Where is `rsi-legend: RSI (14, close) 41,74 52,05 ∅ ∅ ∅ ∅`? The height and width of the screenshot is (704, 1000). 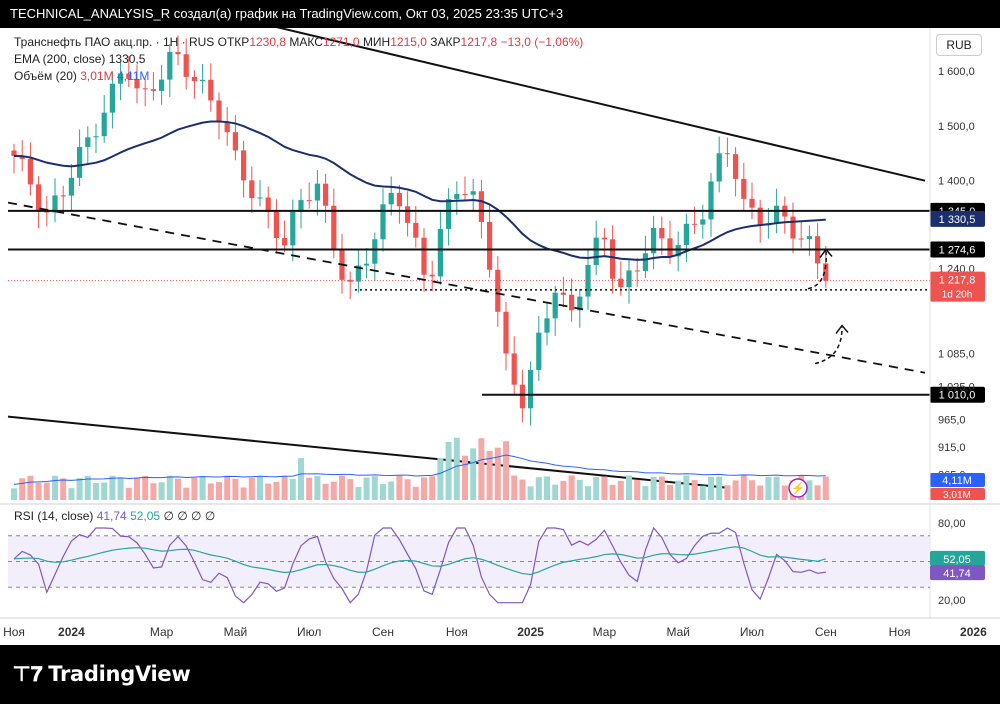
rsi-legend: RSI (14, close) 41,74 52,05 ∅ ∅ ∅ ∅ is located at coordinates (114, 516).